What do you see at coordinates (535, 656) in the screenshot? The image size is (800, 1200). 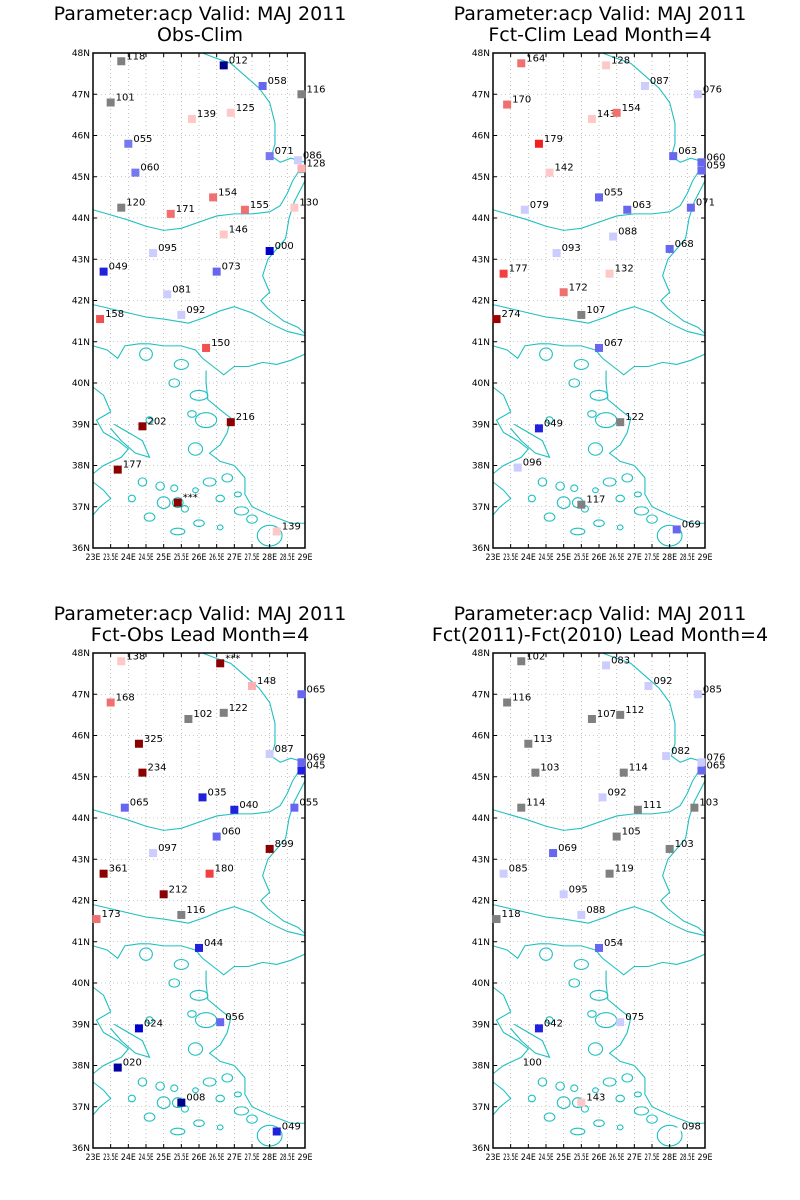 I see `station-value-label: 102` at bounding box center [535, 656].